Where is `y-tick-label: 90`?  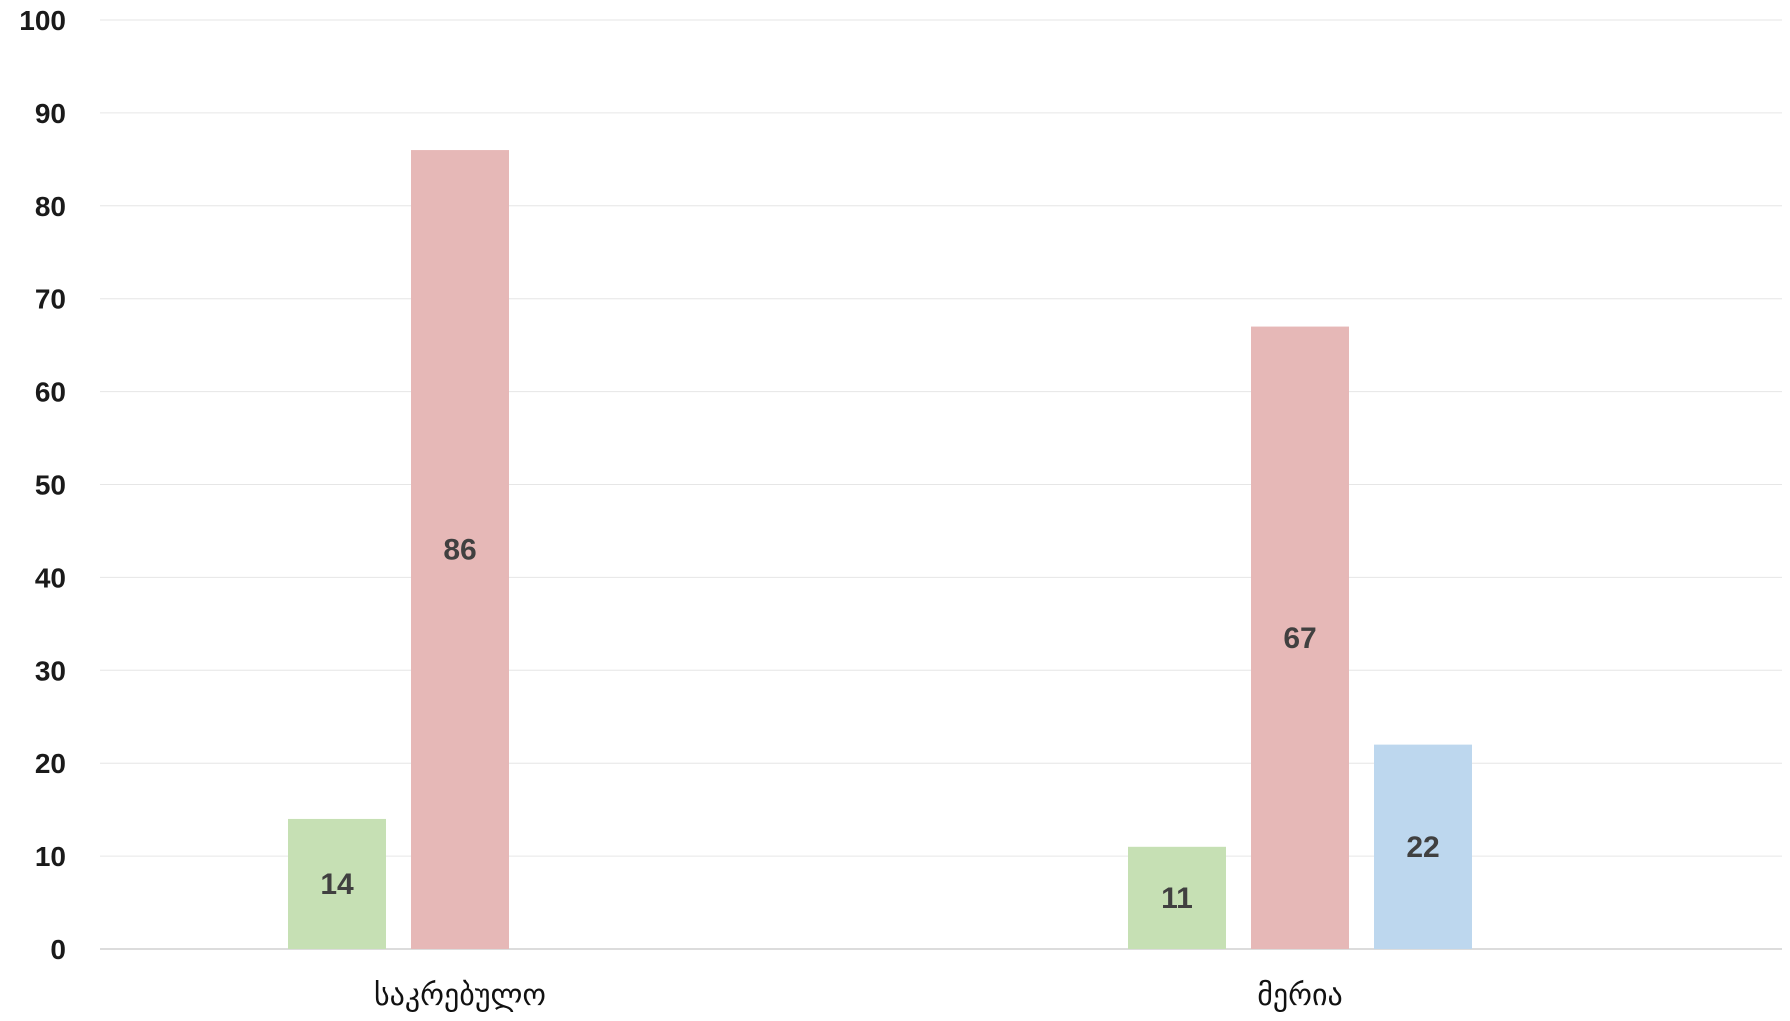 y-tick-label: 90 is located at coordinates (50, 113).